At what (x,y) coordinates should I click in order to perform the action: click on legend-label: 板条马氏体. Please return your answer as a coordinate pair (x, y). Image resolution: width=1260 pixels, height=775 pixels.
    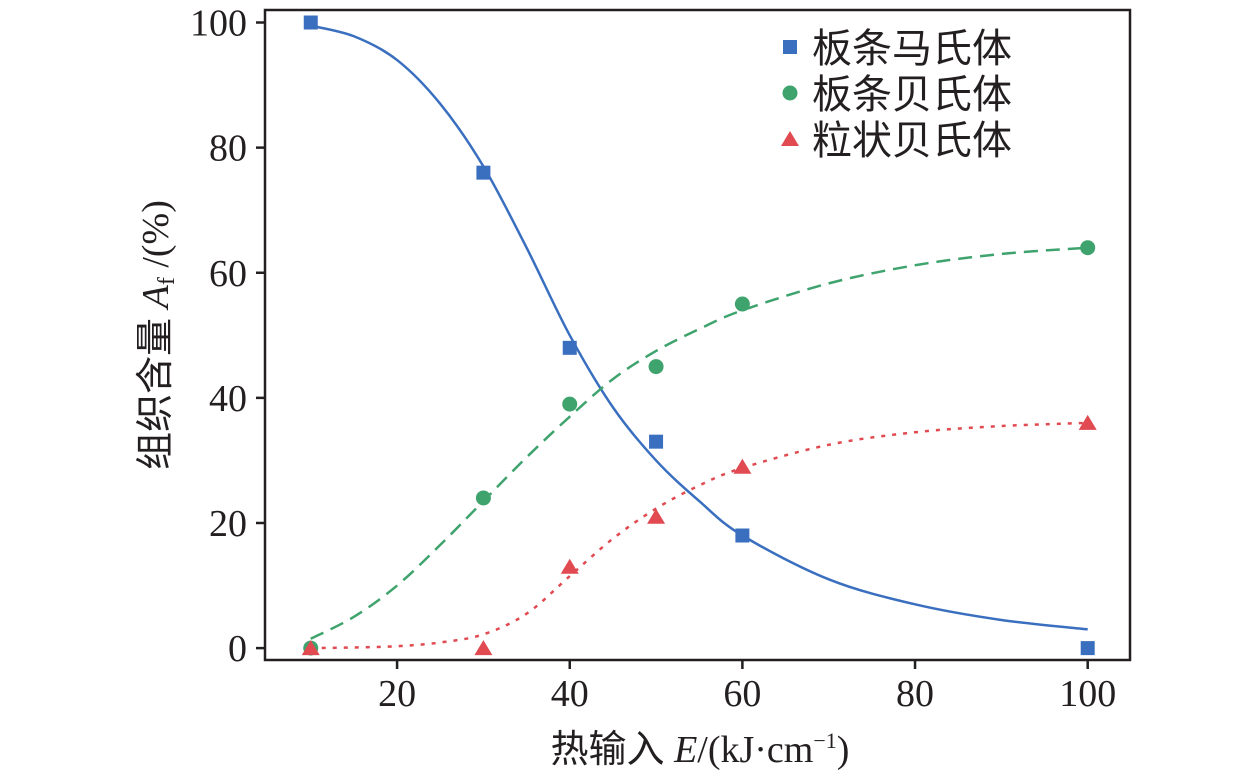
    Looking at the image, I should click on (912, 48).